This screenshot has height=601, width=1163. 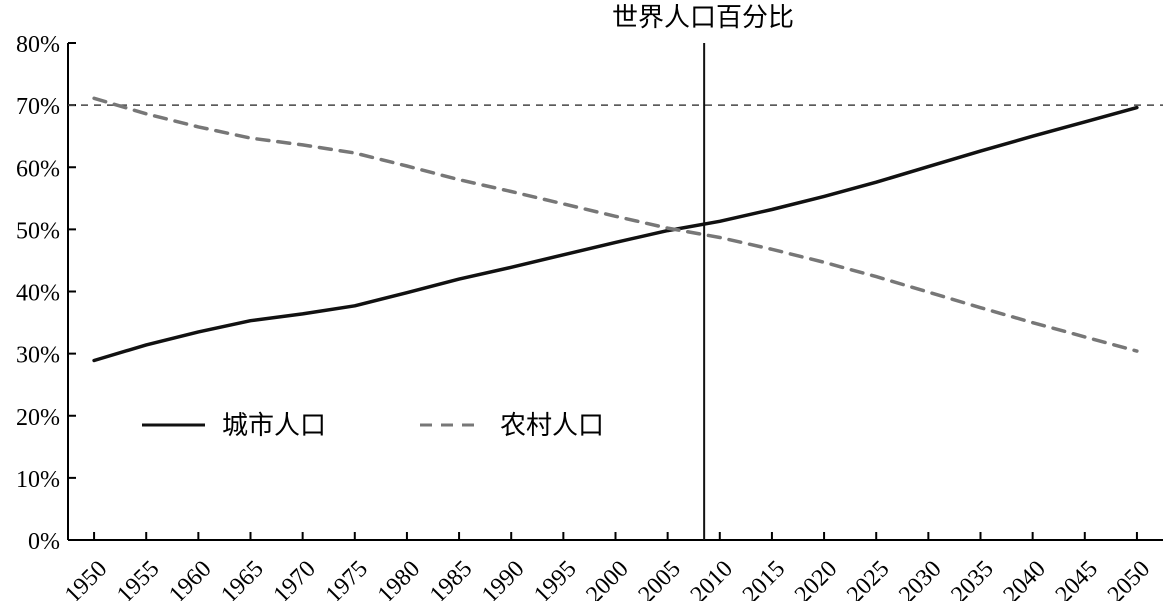 What do you see at coordinates (607, 578) in the screenshot?
I see `x-tick-label: 2000` at bounding box center [607, 578].